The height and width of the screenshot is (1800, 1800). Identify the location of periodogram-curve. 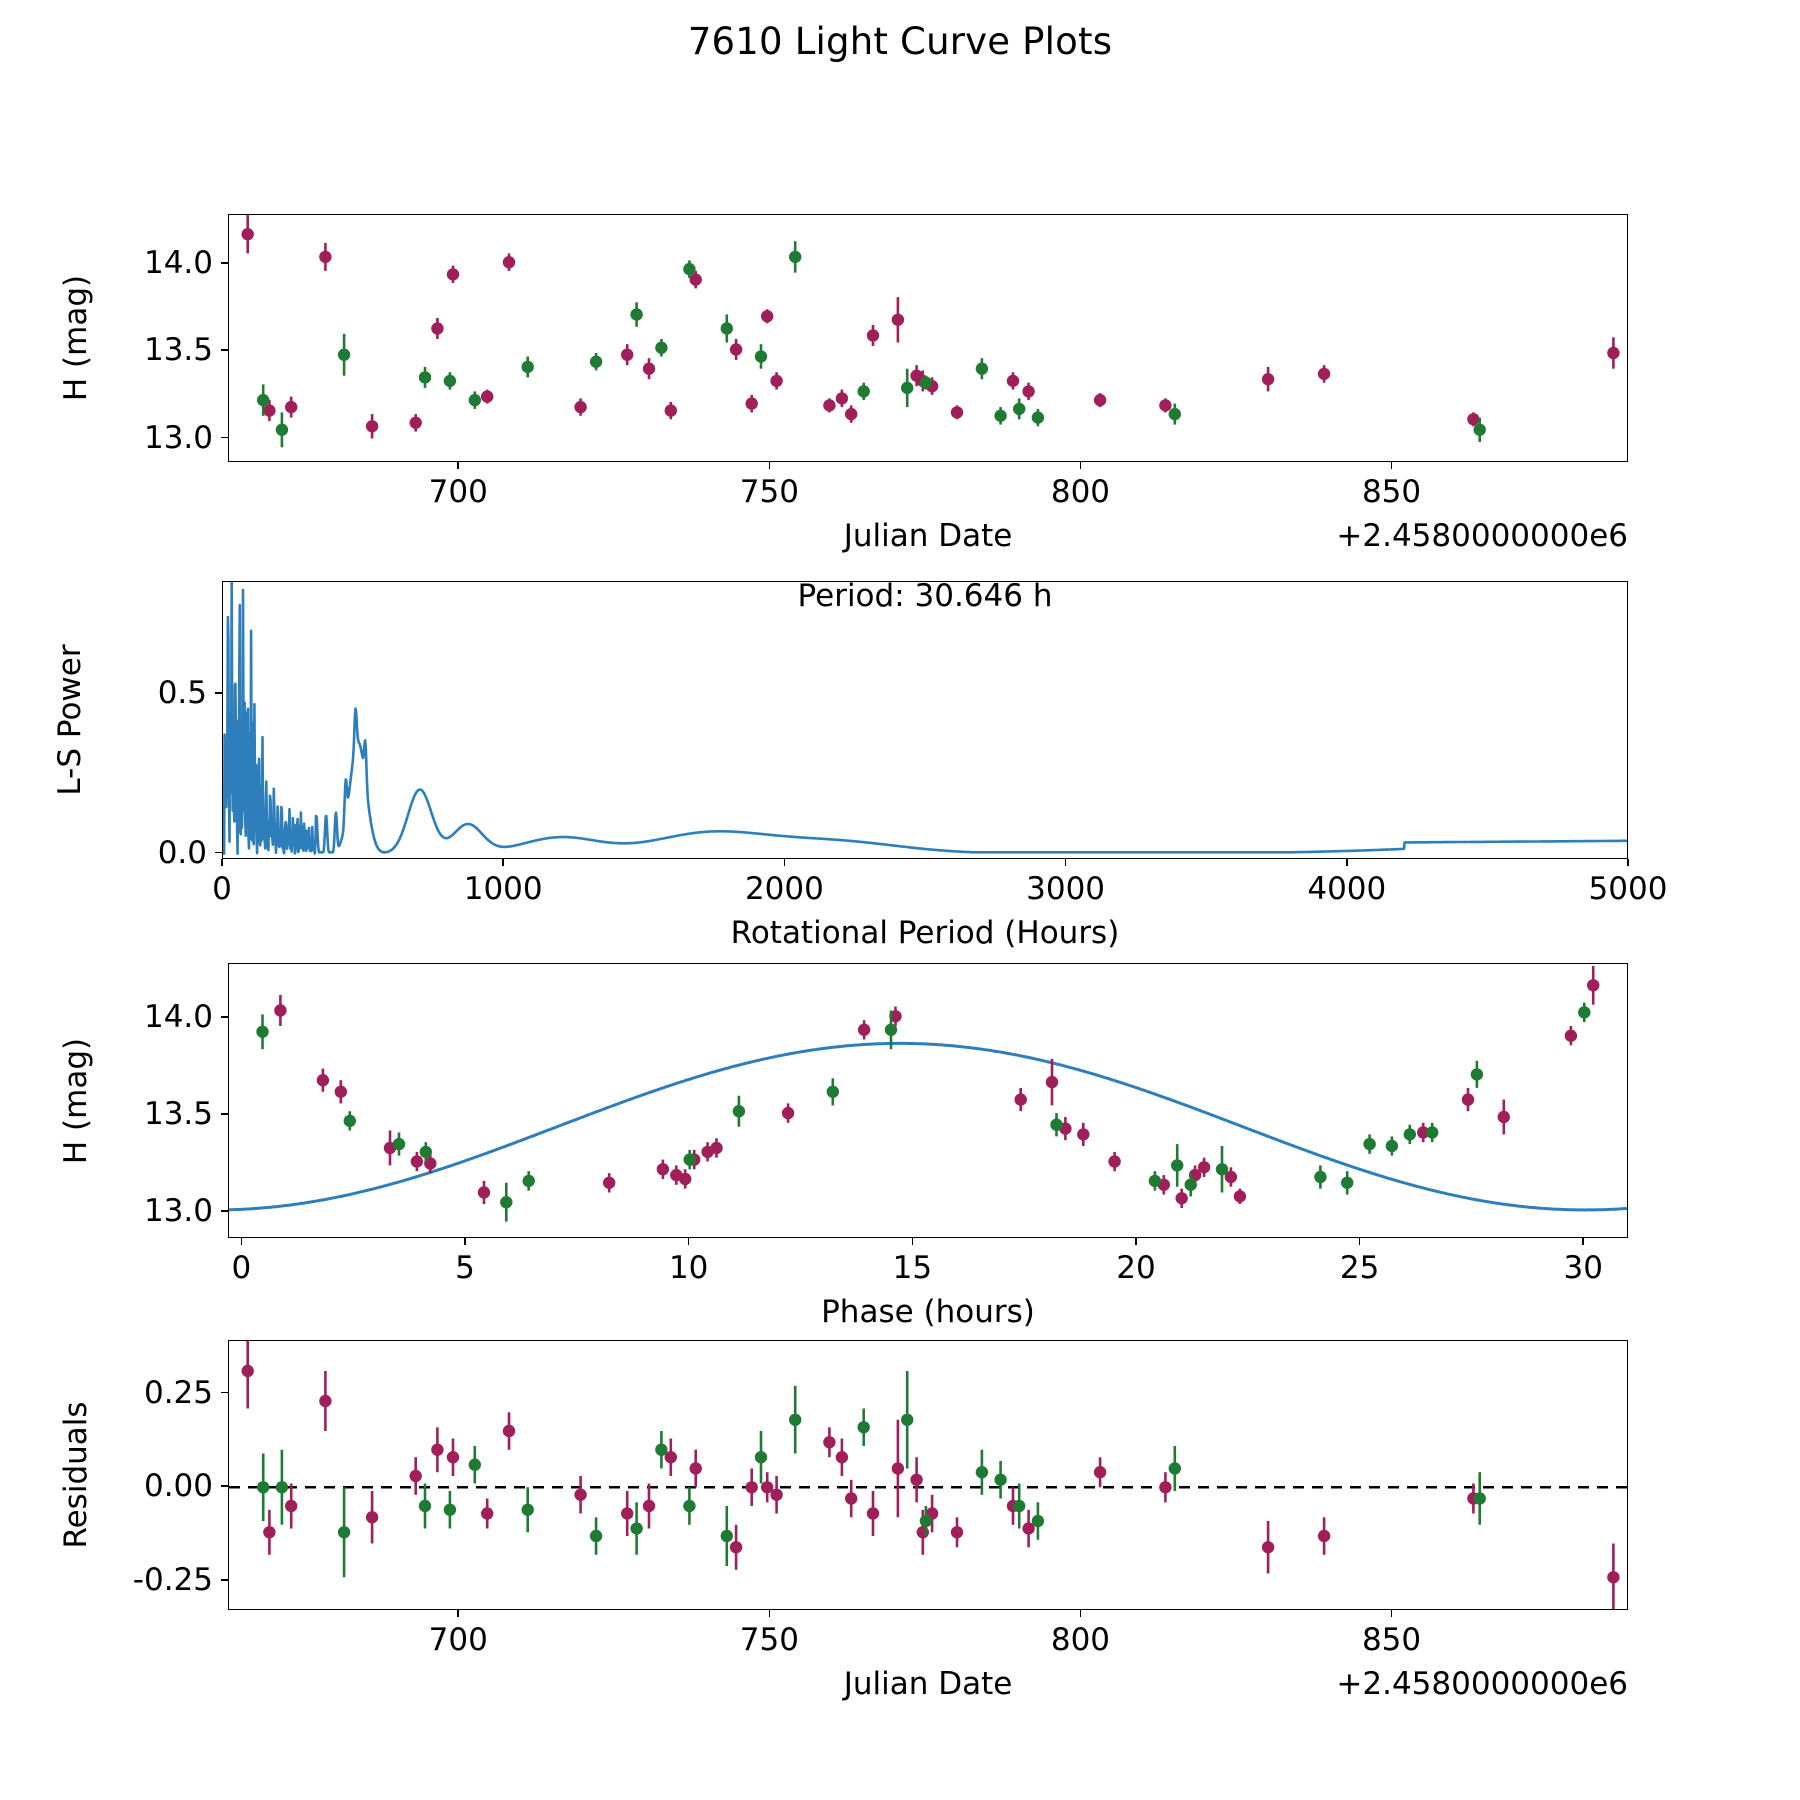
(925, 718).